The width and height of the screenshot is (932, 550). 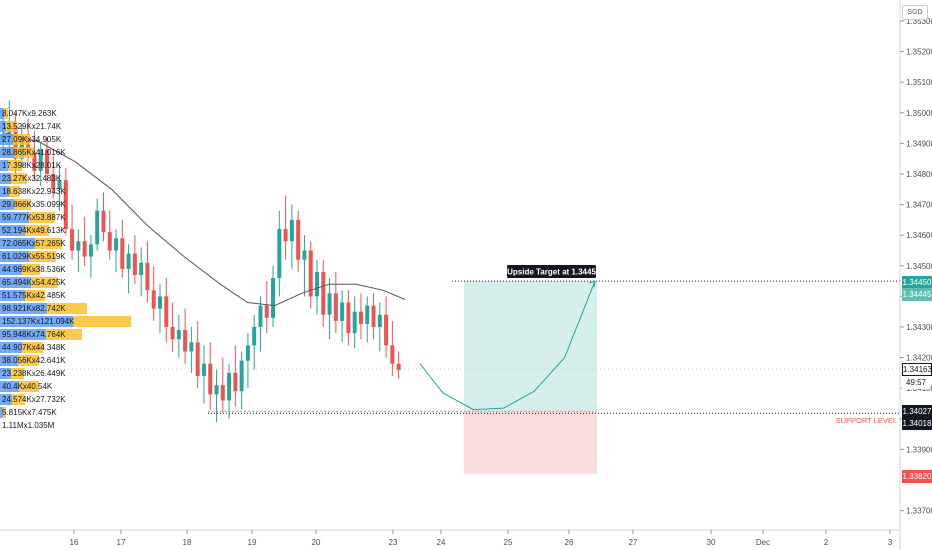 I want to click on price-tick-label: 1.35000, so click(x=919, y=113).